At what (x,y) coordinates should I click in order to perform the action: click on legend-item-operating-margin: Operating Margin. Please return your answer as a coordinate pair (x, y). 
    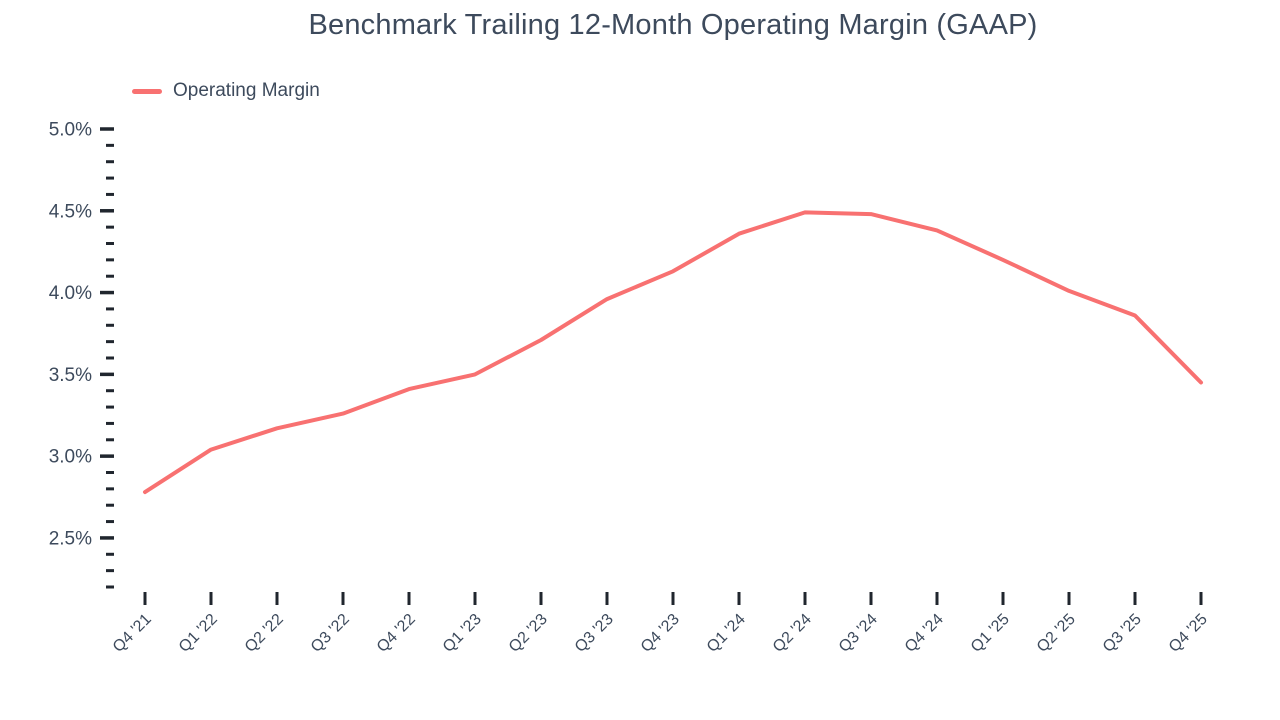
    Looking at the image, I should click on (226, 91).